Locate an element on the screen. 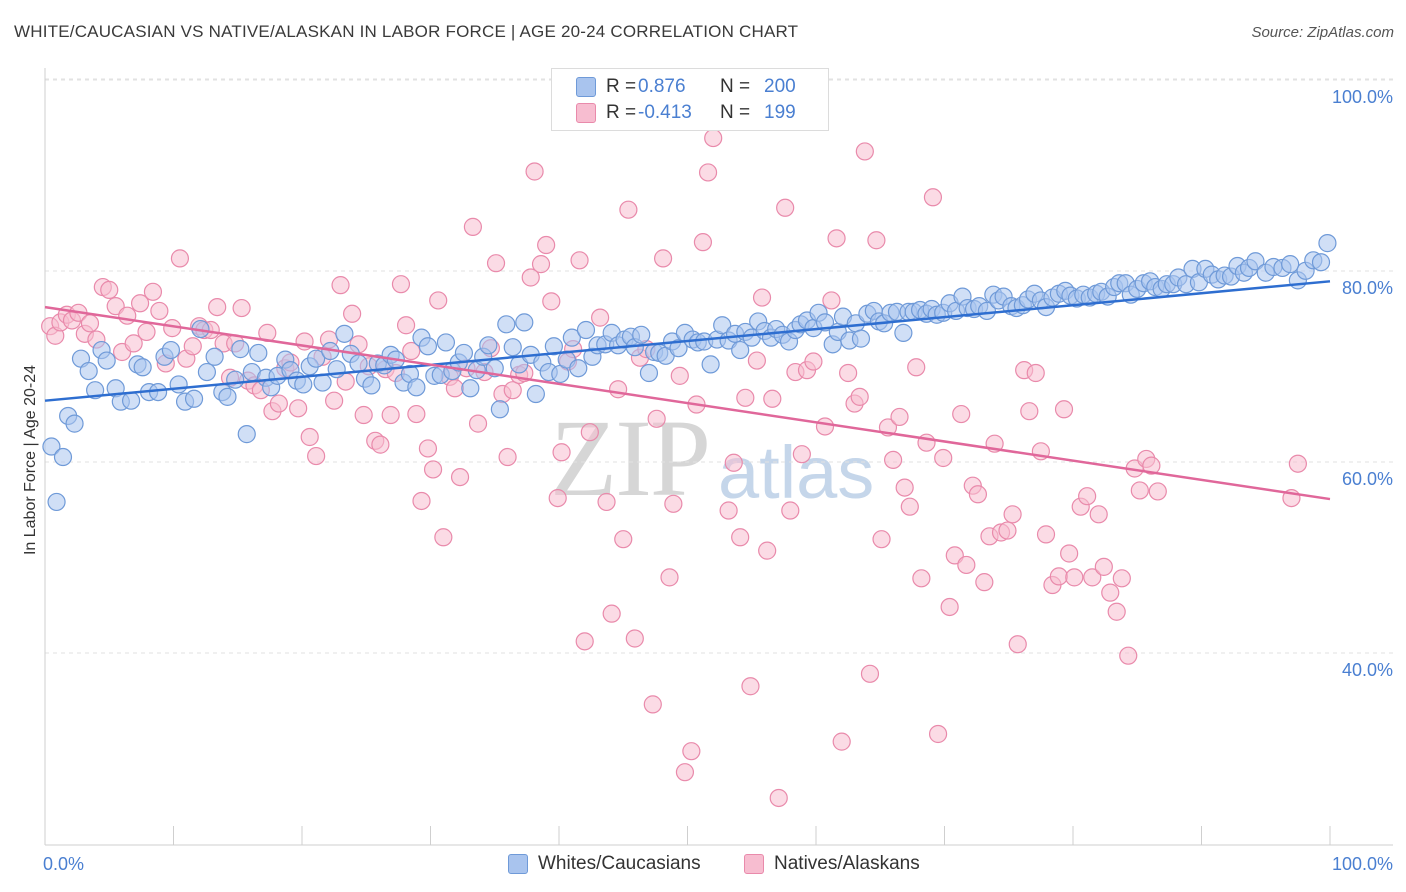 This screenshot has height=892, width=1406. y-tick-label: 60.0% is located at coordinates (1367, 479).